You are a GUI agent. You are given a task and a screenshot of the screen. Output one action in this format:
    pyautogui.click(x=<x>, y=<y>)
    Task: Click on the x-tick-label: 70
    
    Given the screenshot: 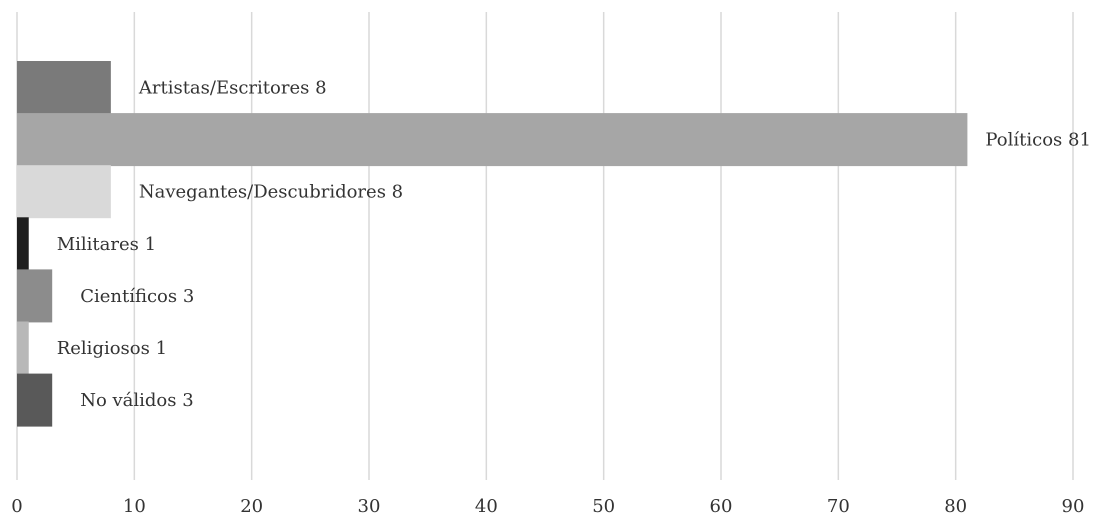 What is the action you would take?
    pyautogui.click(x=838, y=506)
    